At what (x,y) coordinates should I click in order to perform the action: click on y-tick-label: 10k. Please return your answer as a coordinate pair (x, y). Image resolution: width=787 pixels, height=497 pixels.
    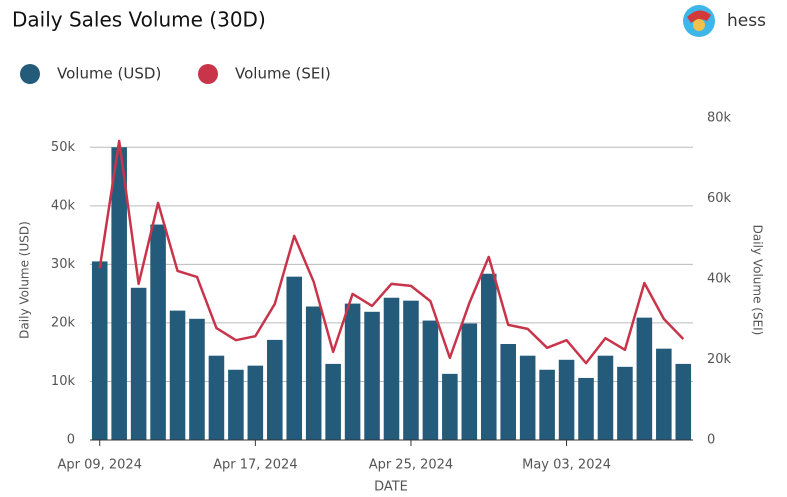
    Looking at the image, I should click on (63, 381).